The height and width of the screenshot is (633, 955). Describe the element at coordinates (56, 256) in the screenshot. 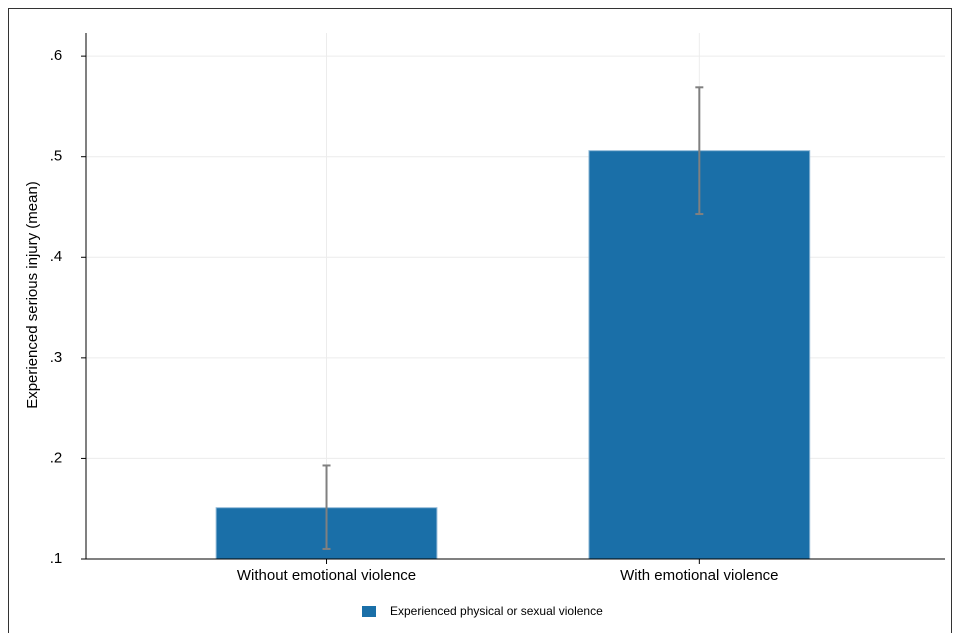

I see `y-tick-label: .4` at that location.